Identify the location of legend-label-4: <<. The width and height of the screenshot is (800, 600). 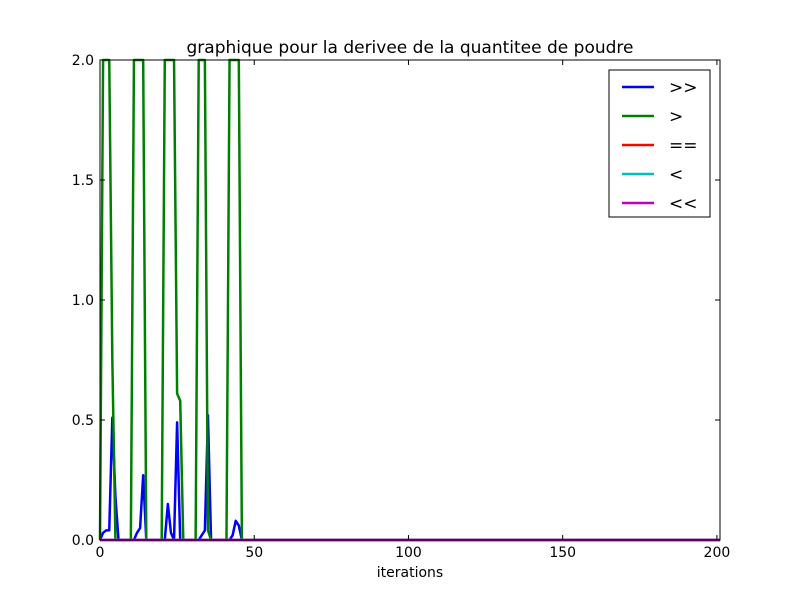
(683, 204).